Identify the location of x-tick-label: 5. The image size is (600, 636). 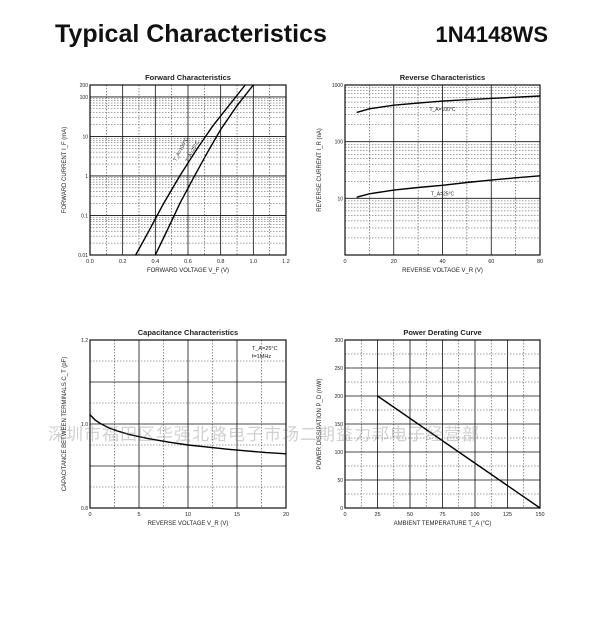
(138, 515).